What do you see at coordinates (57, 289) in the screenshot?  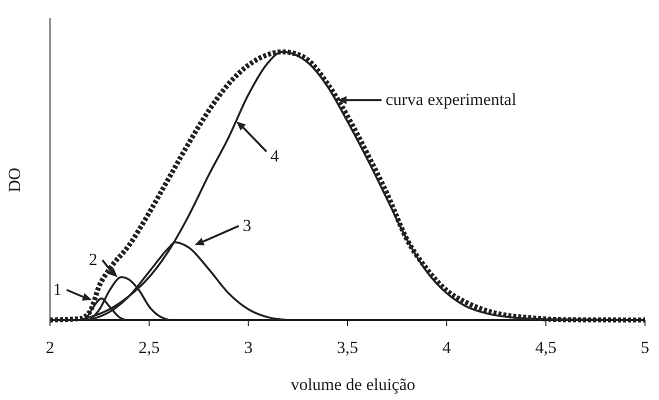 I see `annotation: 1` at bounding box center [57, 289].